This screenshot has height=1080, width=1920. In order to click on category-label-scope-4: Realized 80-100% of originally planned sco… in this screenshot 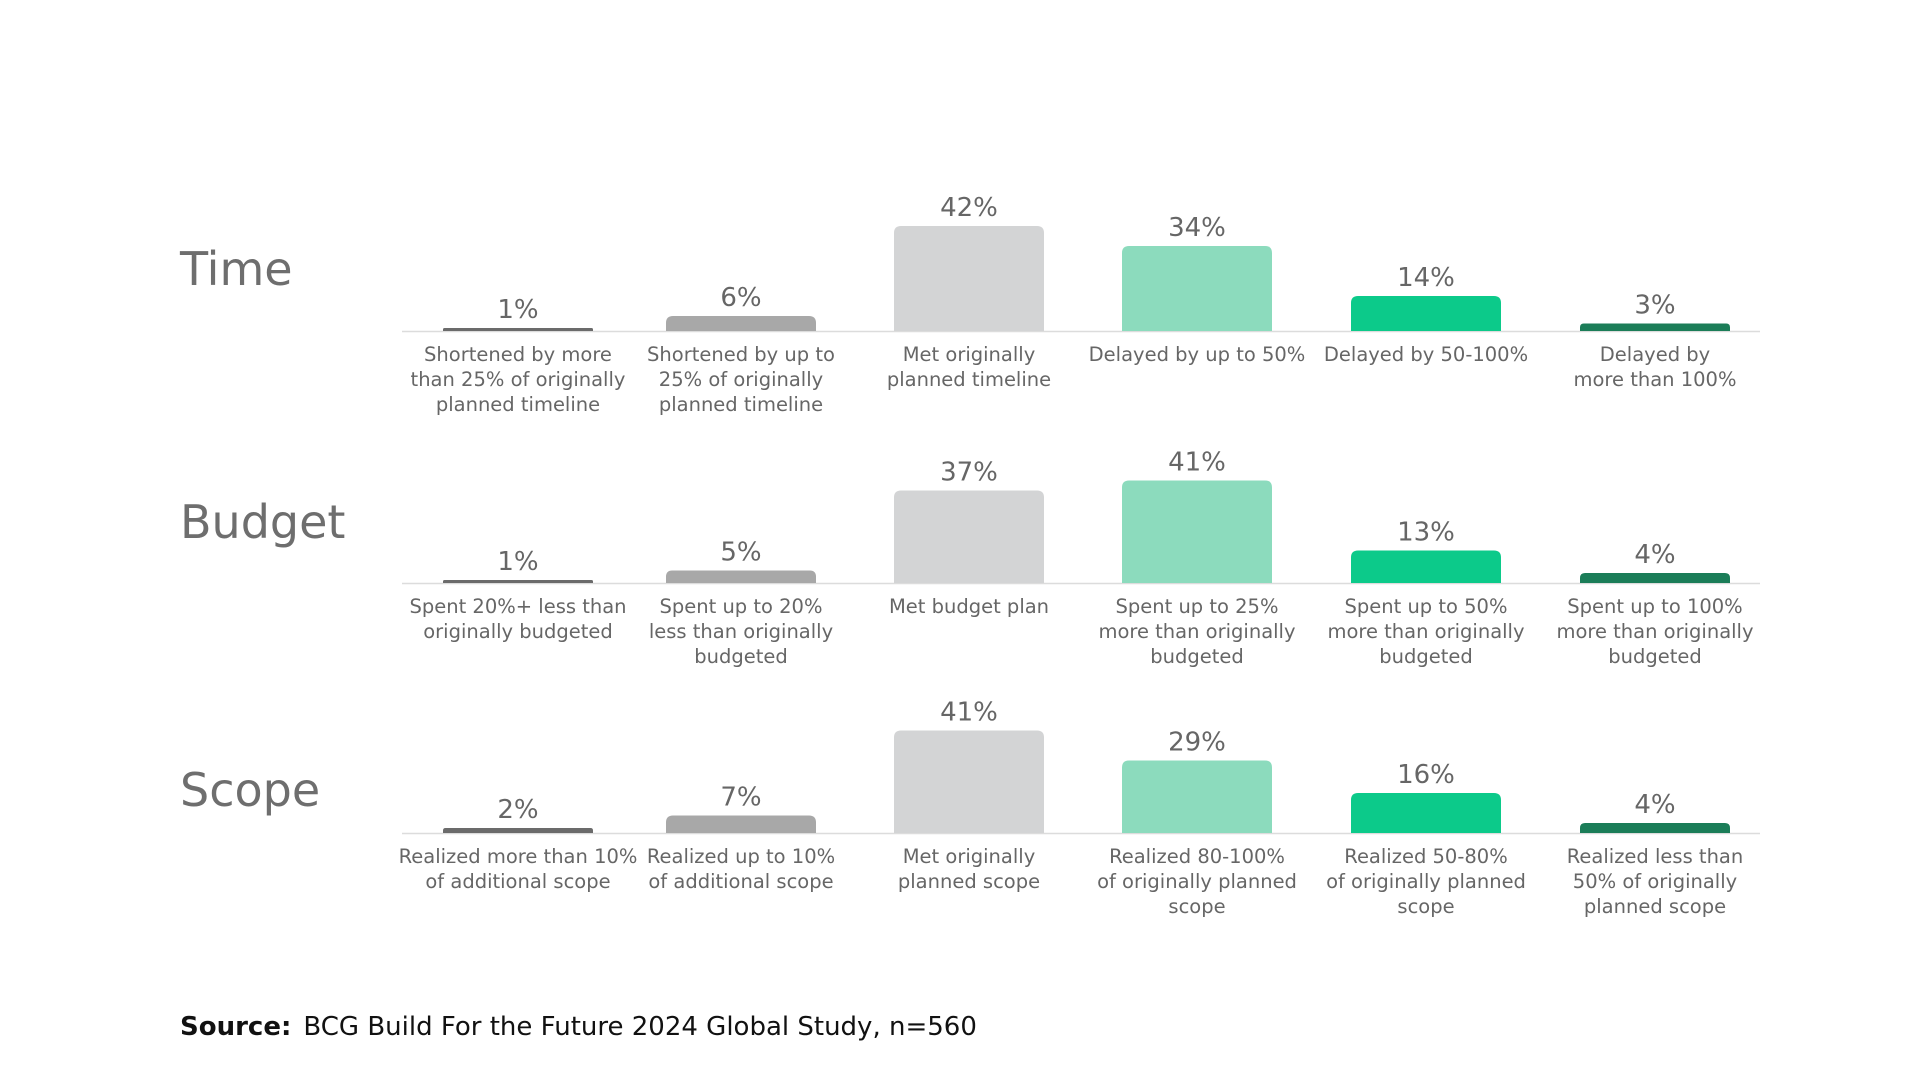, I will do `click(1197, 881)`.